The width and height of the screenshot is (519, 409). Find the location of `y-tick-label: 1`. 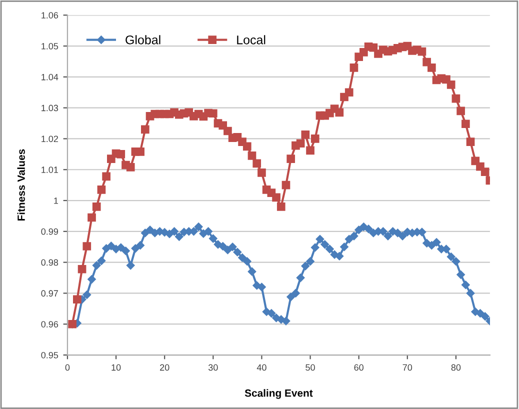

y-tick-label: 1 is located at coordinates (56, 201).